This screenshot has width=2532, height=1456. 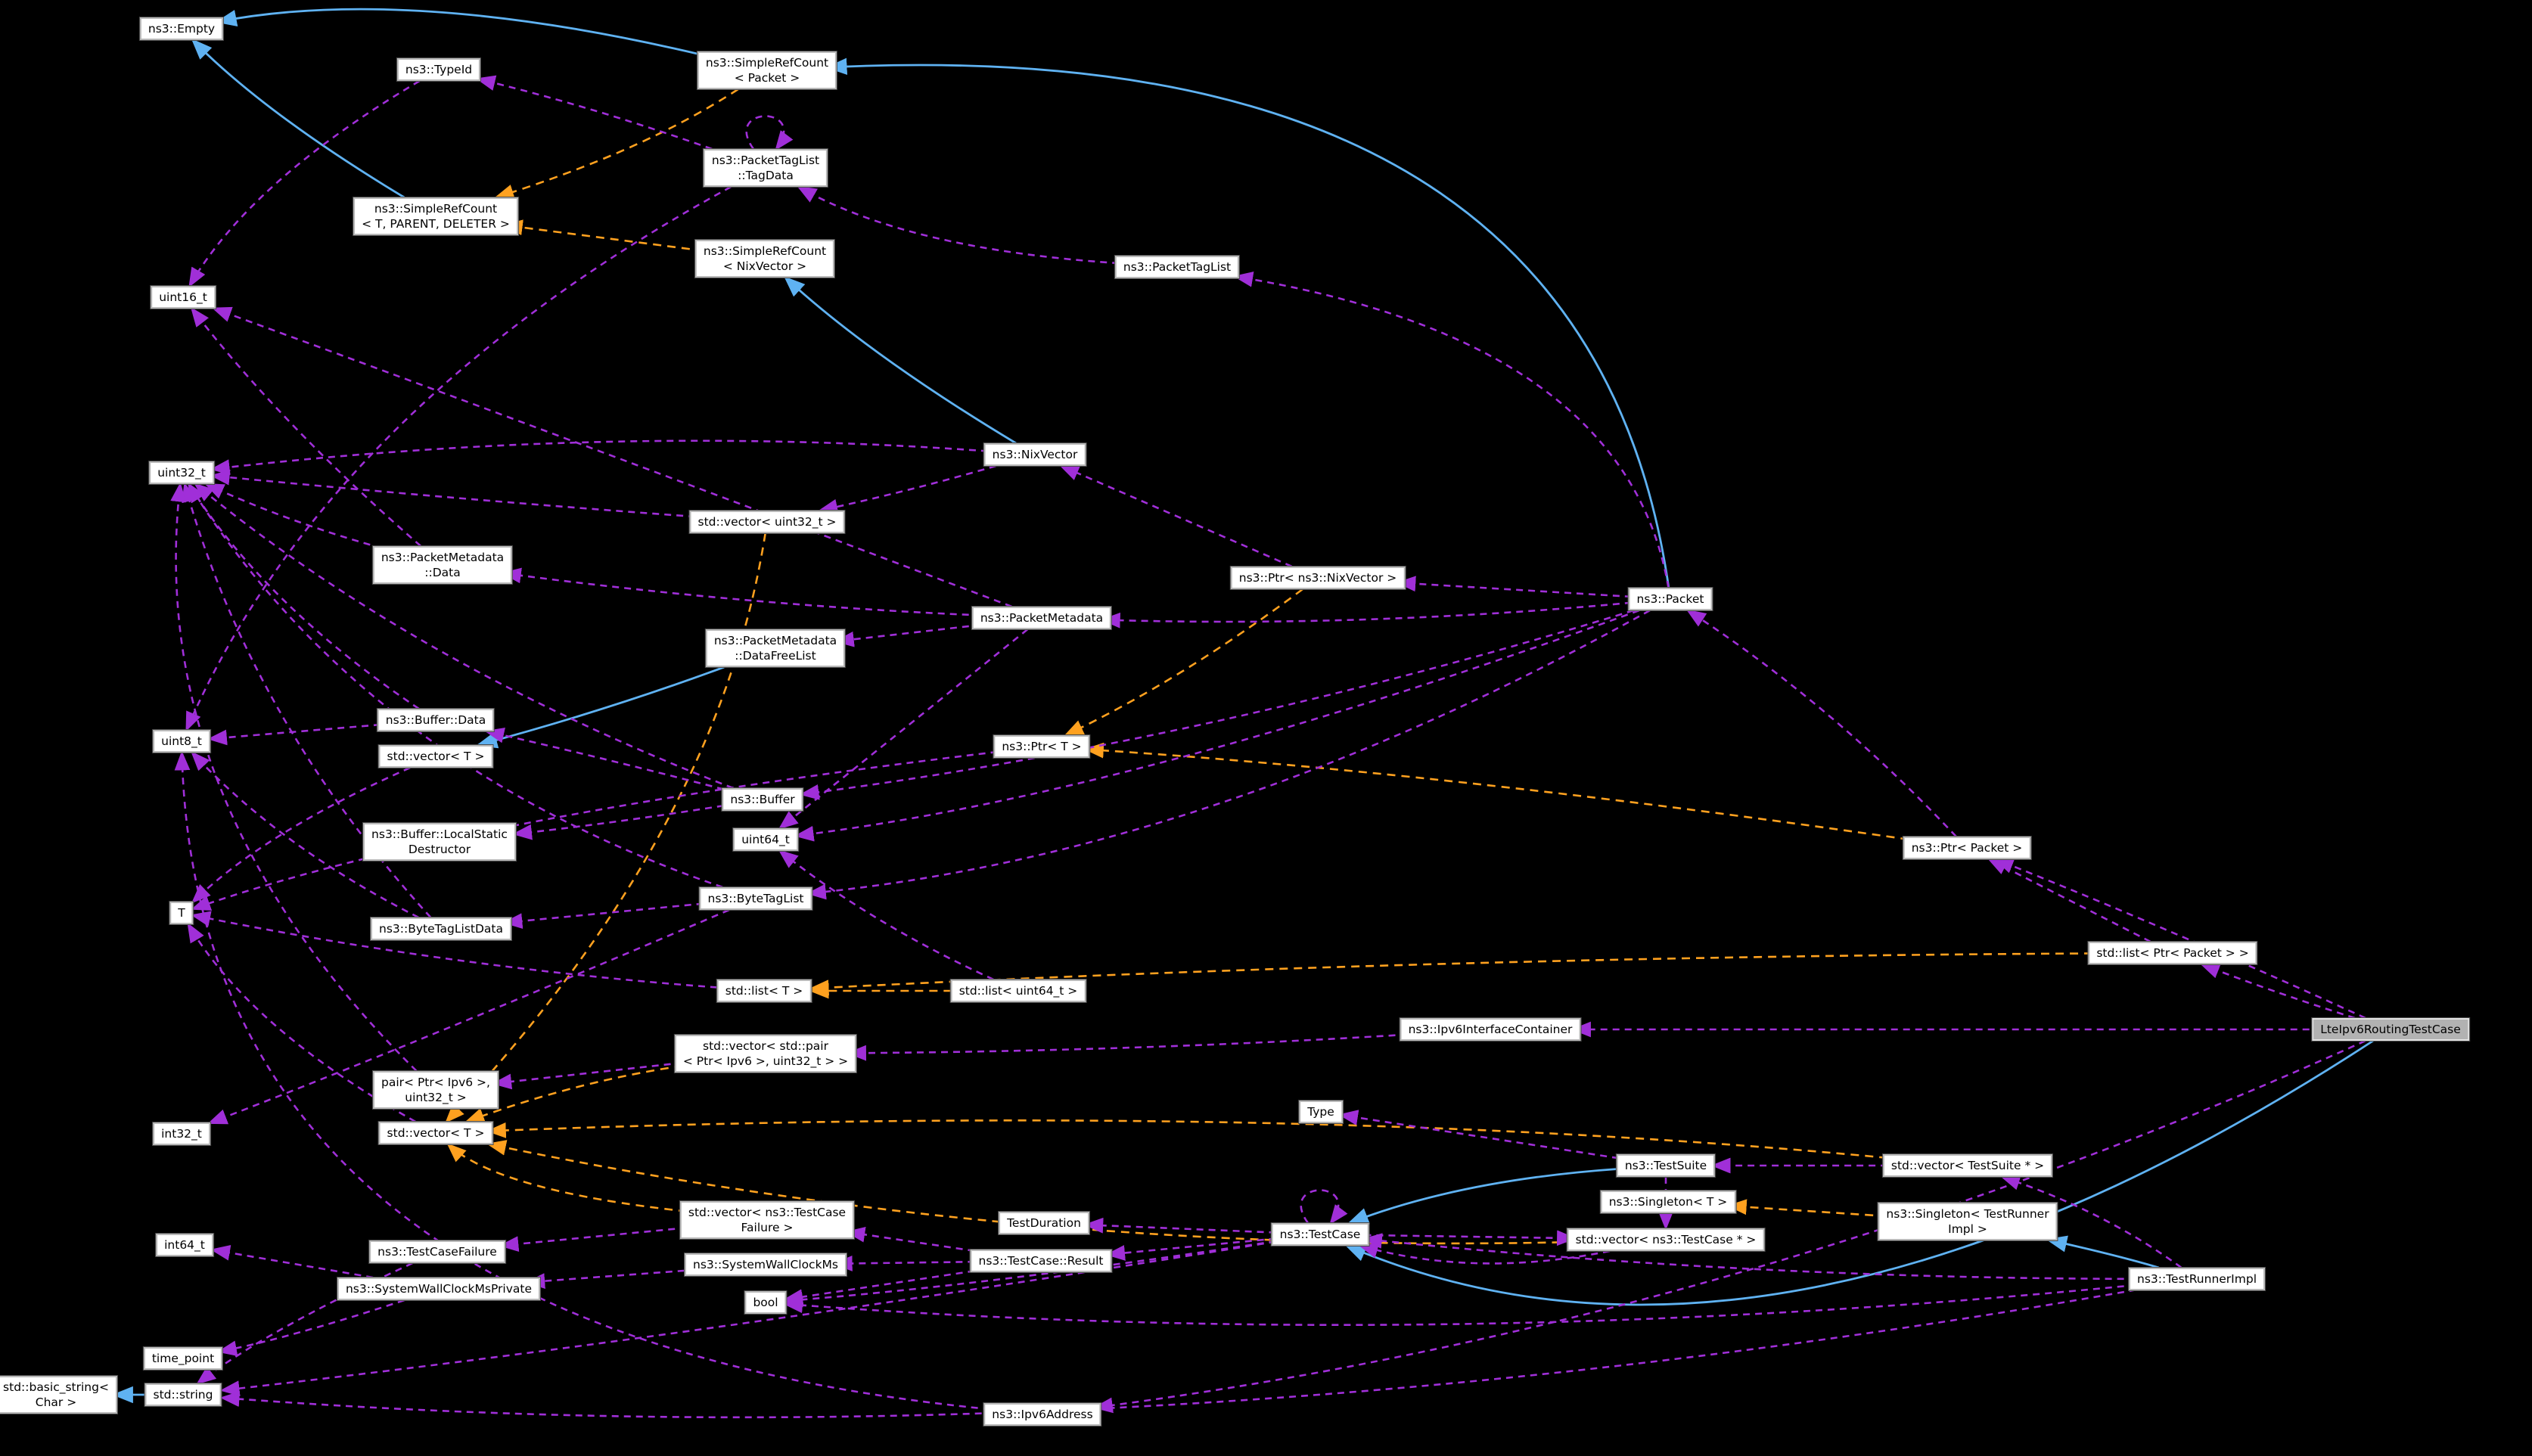 What do you see at coordinates (1967, 1221) in the screenshot?
I see `node-singleton_tri: ns3::Singleton< TestRunner Impl >` at bounding box center [1967, 1221].